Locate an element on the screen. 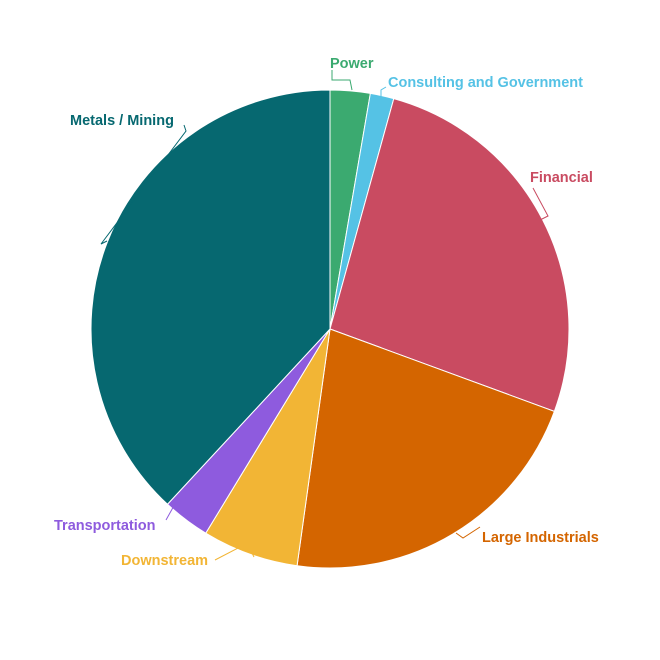  slice-label: Power is located at coordinates (352, 64).